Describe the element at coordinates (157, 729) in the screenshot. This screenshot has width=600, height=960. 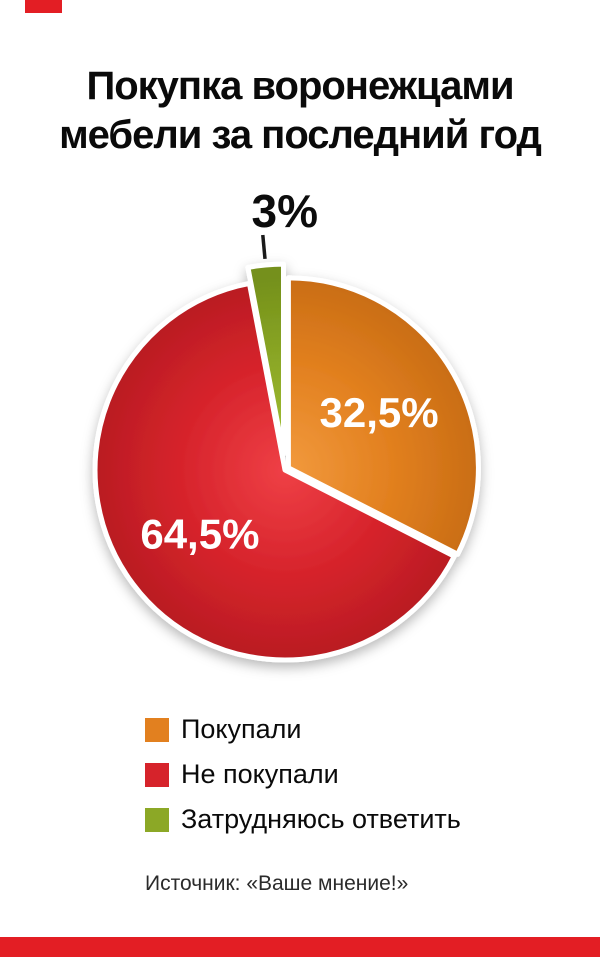
I see `legend-swatch-orange` at that location.